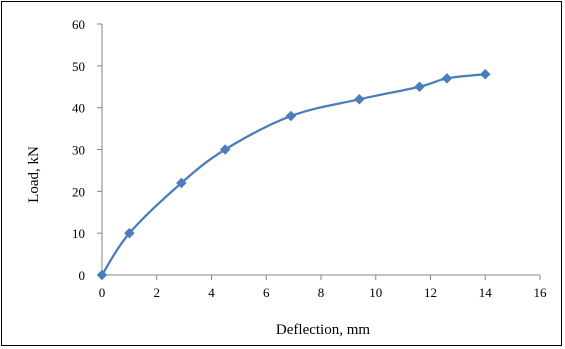 This screenshot has width=565, height=349. I want to click on x-tick-labels: 0 2 4 6 8 10 12 14 16, so click(323, 292).